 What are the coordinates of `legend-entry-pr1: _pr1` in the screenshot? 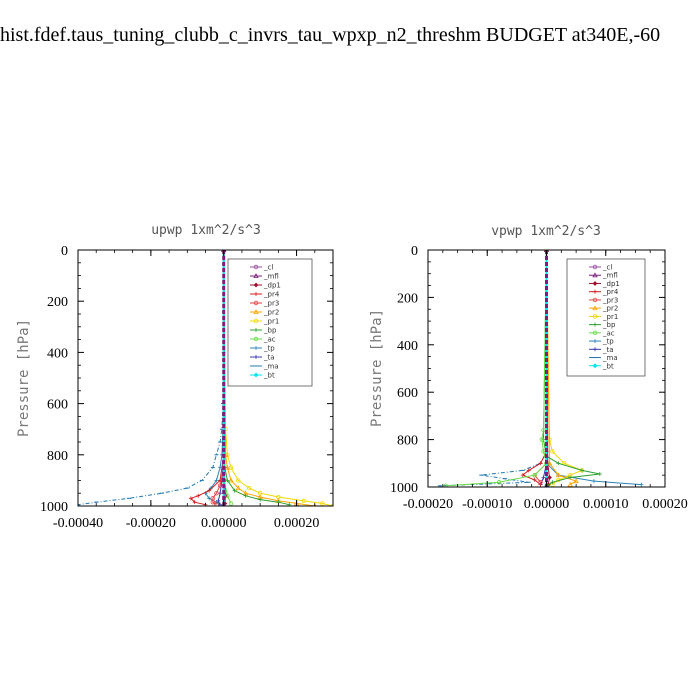 It's located at (610, 317).